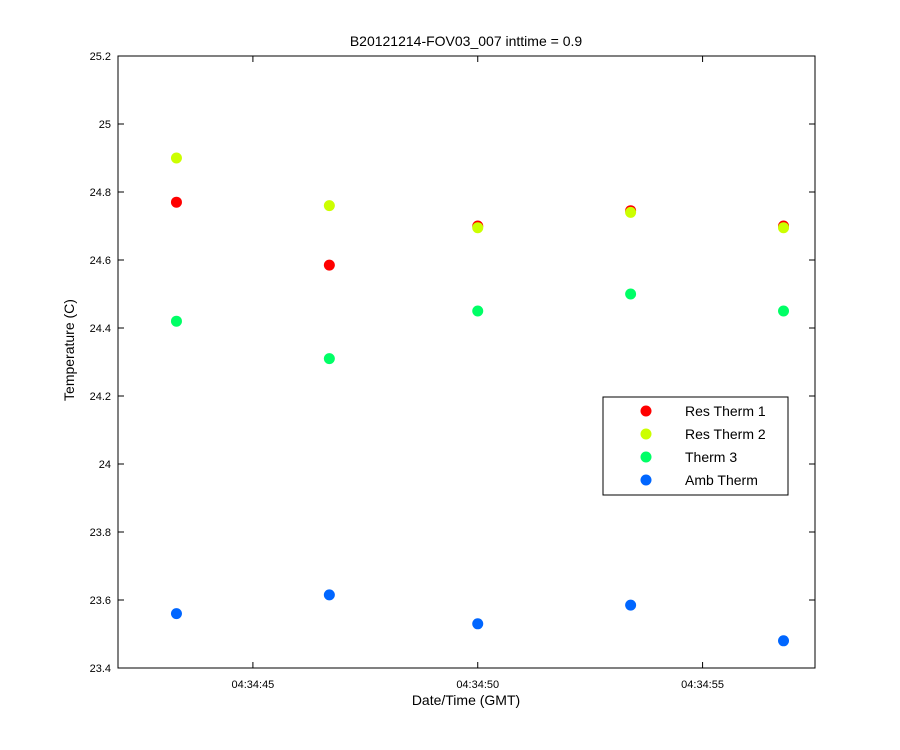 The height and width of the screenshot is (750, 900). I want to click on y-tick-label: 25, so click(105, 125).